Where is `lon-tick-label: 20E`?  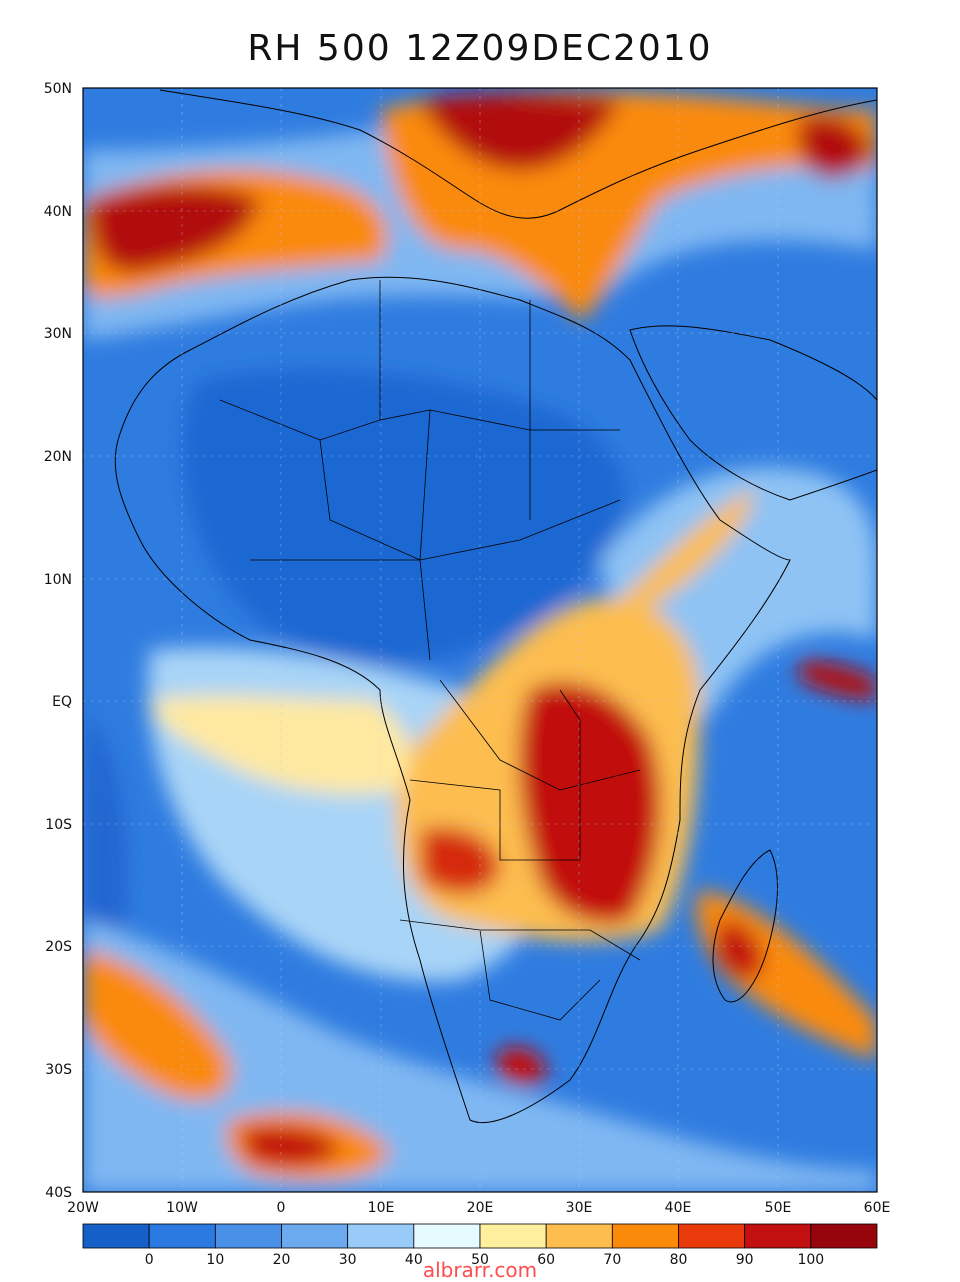 lon-tick-label: 20E is located at coordinates (480, 1208).